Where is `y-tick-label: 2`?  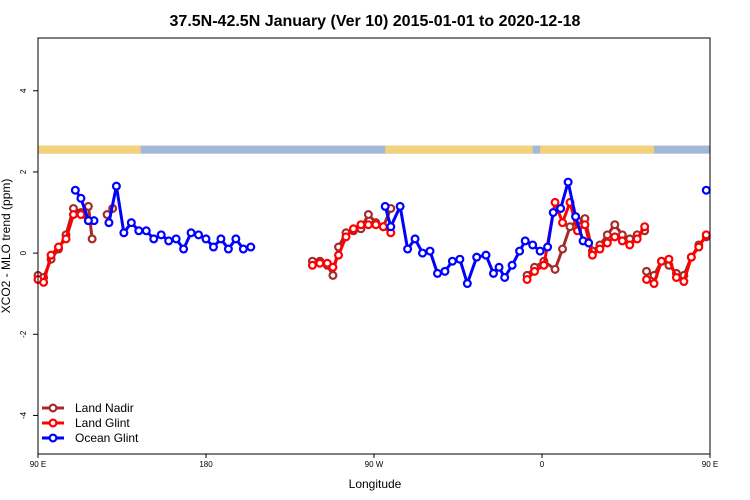
y-tick-label: 2 is located at coordinates (23, 171).